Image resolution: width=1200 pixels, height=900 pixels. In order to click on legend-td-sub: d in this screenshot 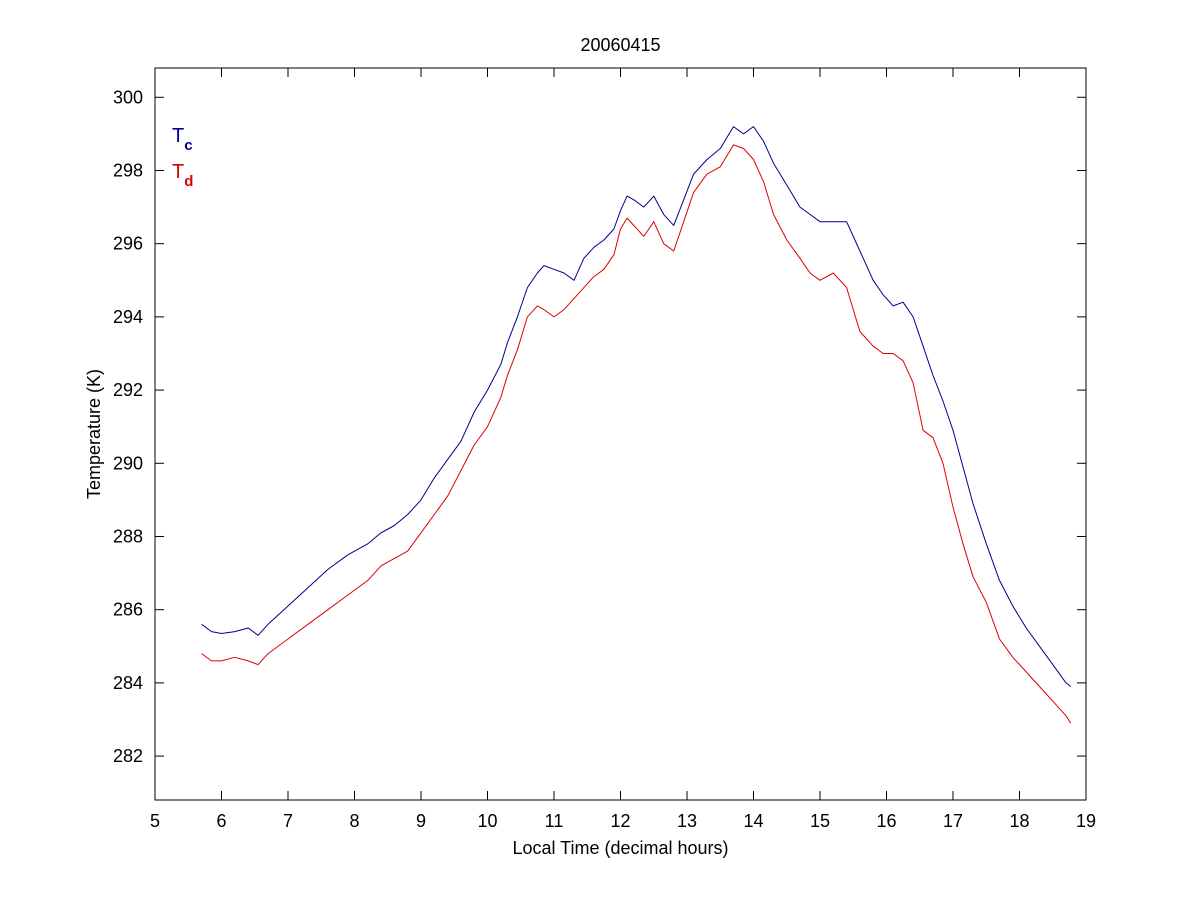, I will do `click(188, 181)`.